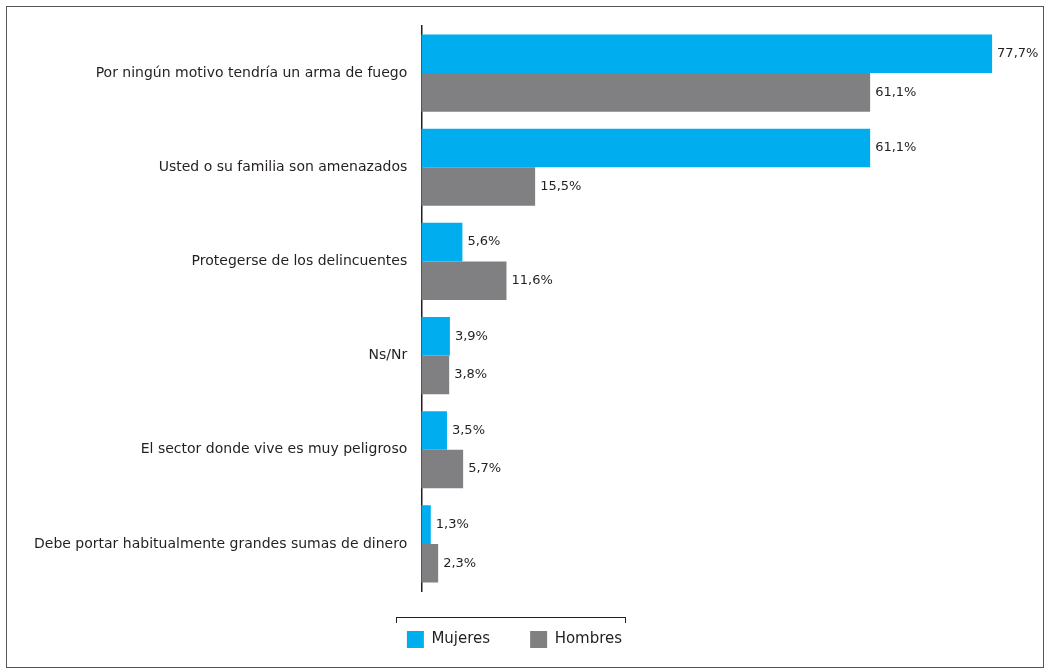 This screenshot has width=1049, height=672. What do you see at coordinates (388, 354) in the screenshot?
I see `y-tick-label: Ns/Nr` at bounding box center [388, 354].